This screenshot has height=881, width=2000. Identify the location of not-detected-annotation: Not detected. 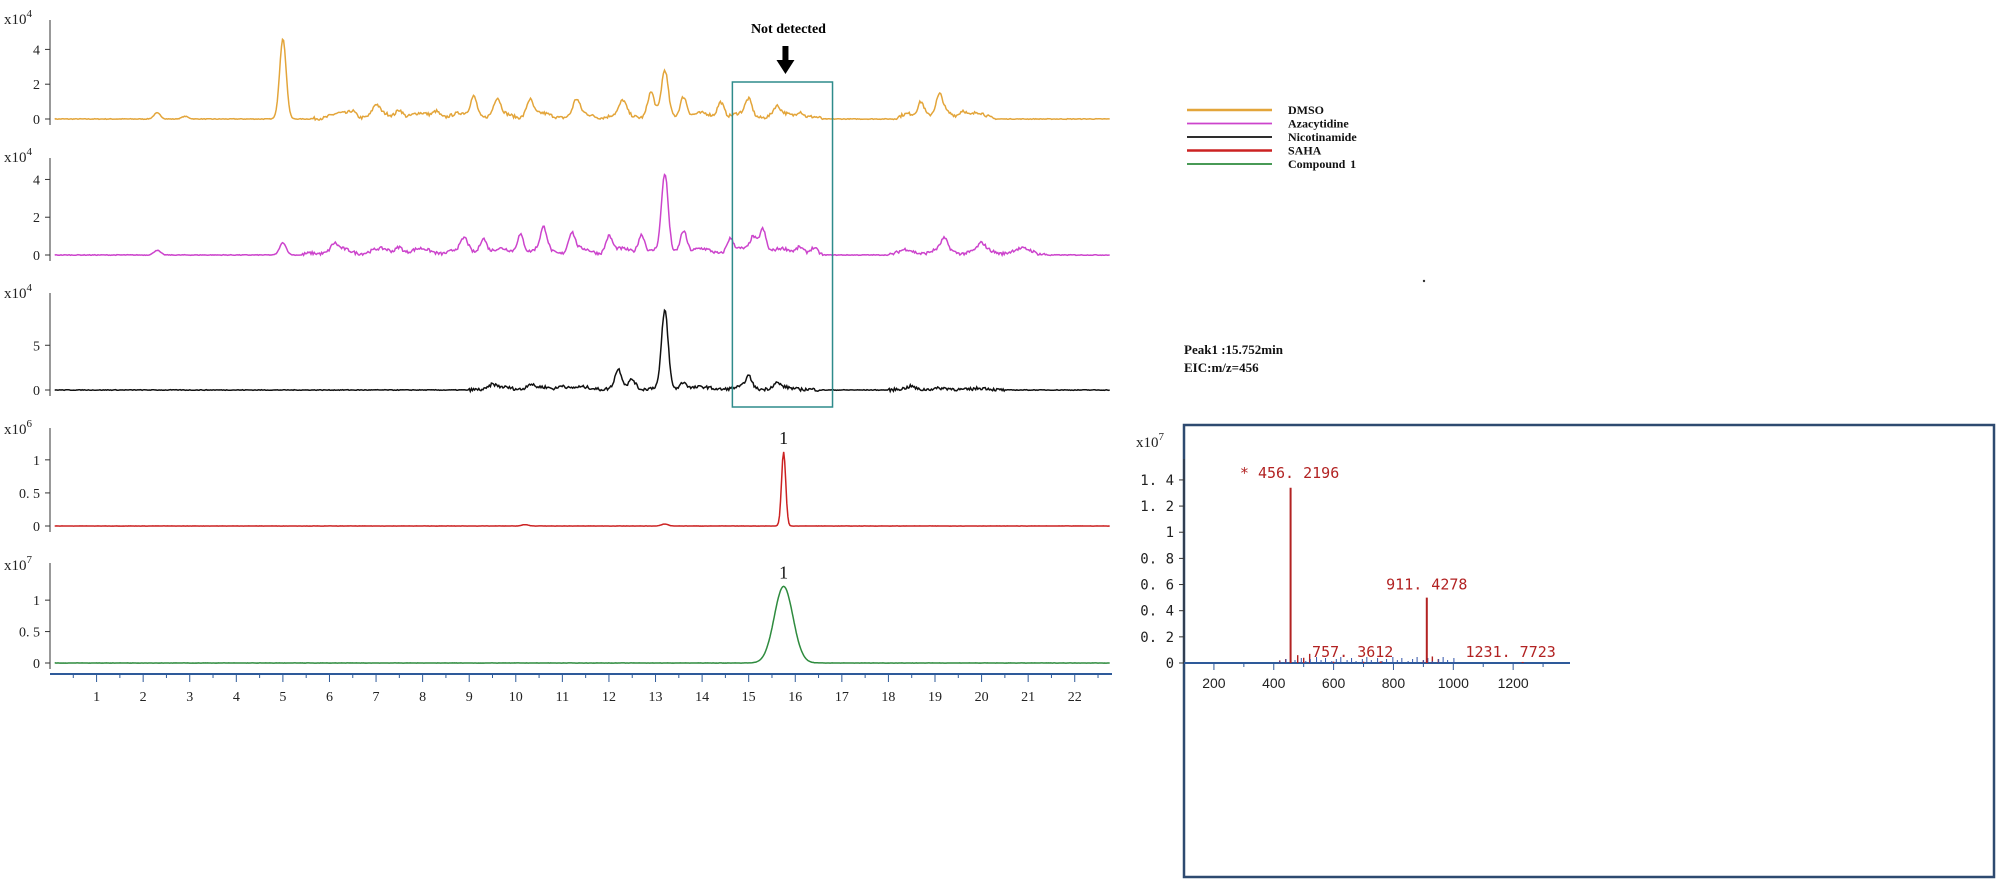
(782, 215).